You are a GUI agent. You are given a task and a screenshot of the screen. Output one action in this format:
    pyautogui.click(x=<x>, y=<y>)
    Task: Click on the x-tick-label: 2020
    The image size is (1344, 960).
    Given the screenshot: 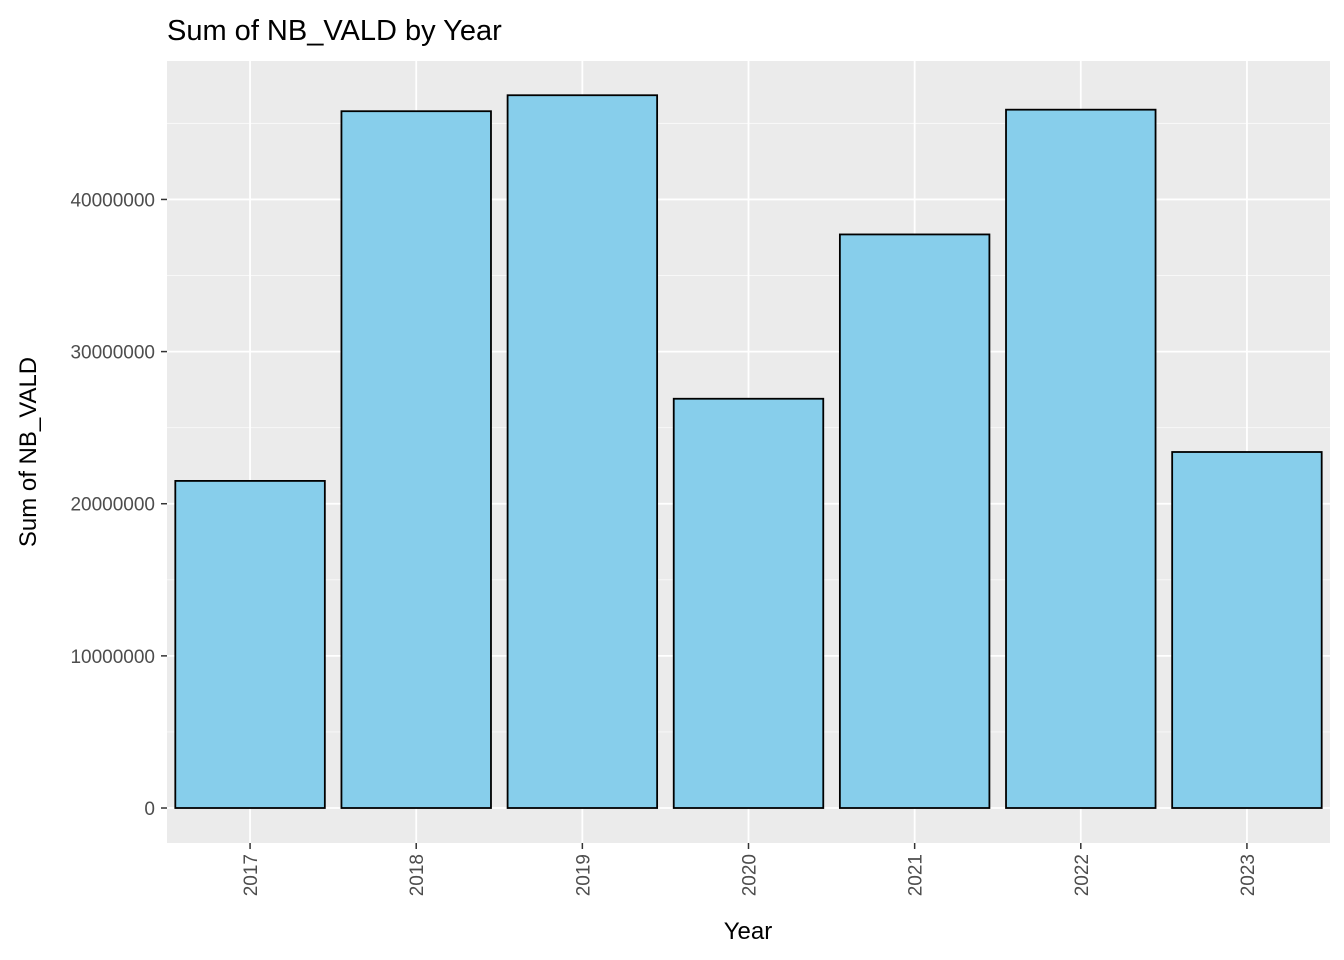 What is the action you would take?
    pyautogui.click(x=750, y=875)
    